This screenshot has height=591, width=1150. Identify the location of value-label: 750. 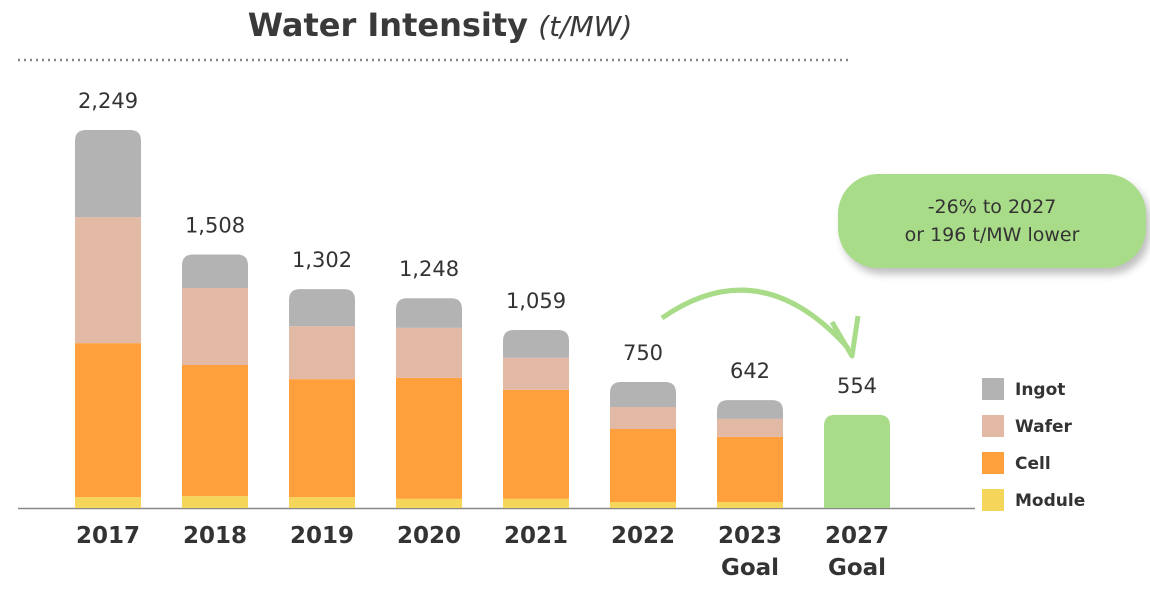
(643, 353).